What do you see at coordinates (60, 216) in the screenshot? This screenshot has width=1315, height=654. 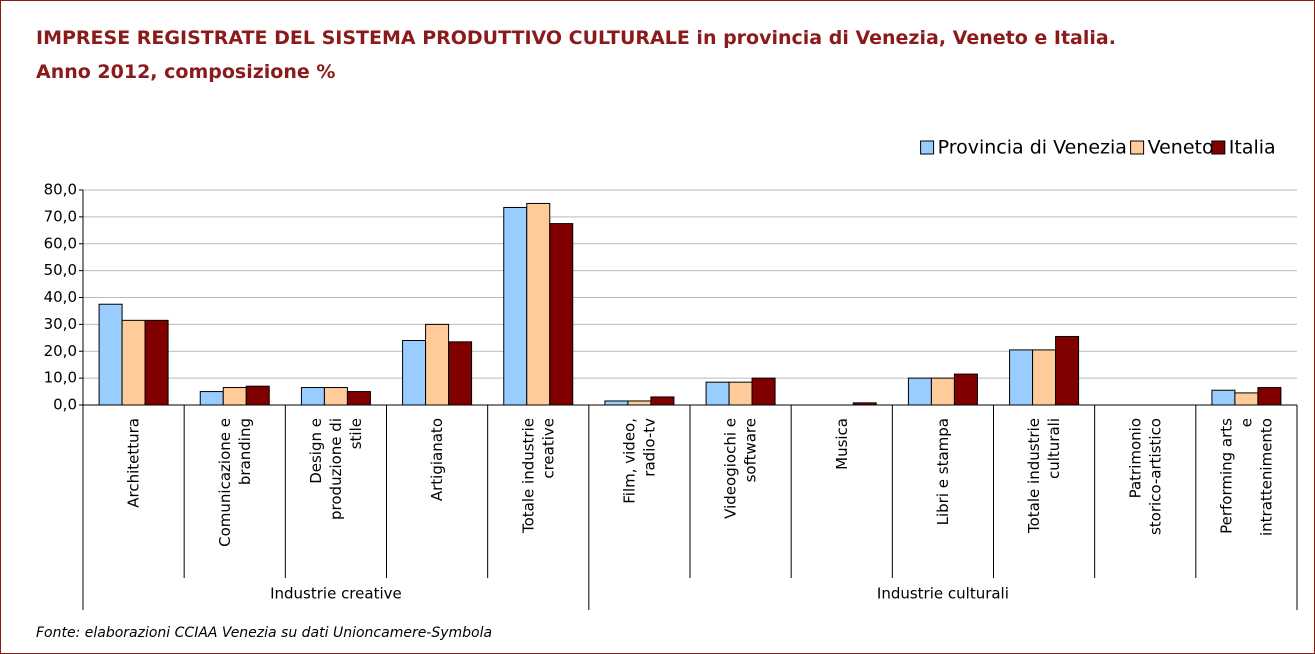 I see `y-tick-label: 70,0` at bounding box center [60, 216].